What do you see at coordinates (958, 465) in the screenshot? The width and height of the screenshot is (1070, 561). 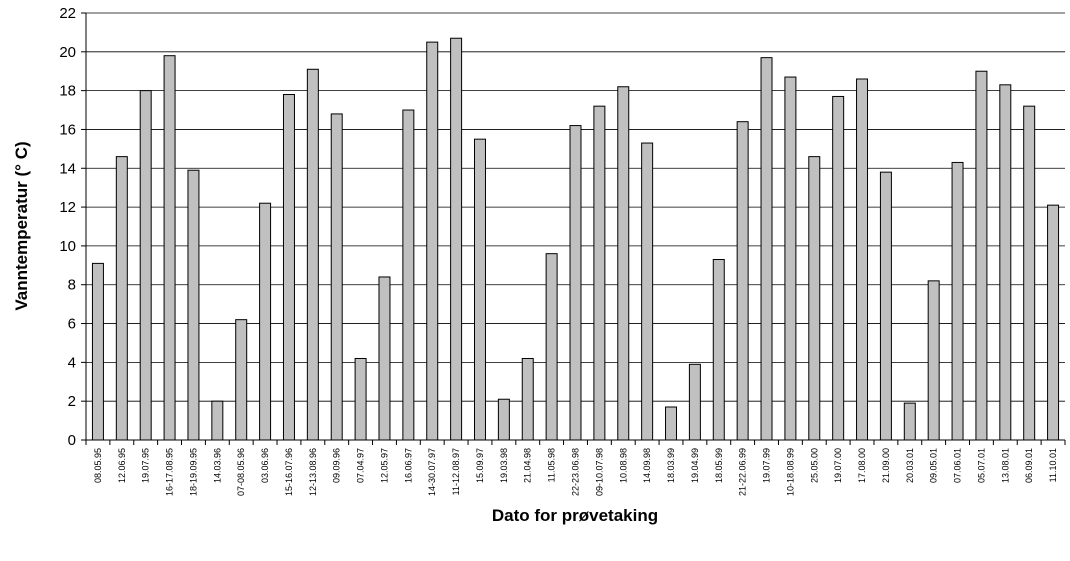 I see `x-tick-label: 07.06.01` at bounding box center [958, 465].